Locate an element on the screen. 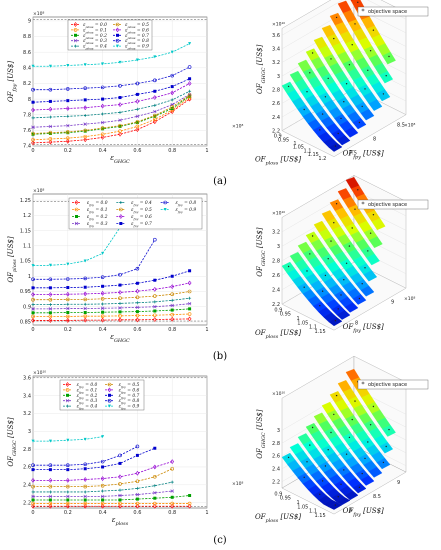 This screenshot has height=550, width=441. legend-entry: εploss = 0.5 is located at coordinates (137, 26).